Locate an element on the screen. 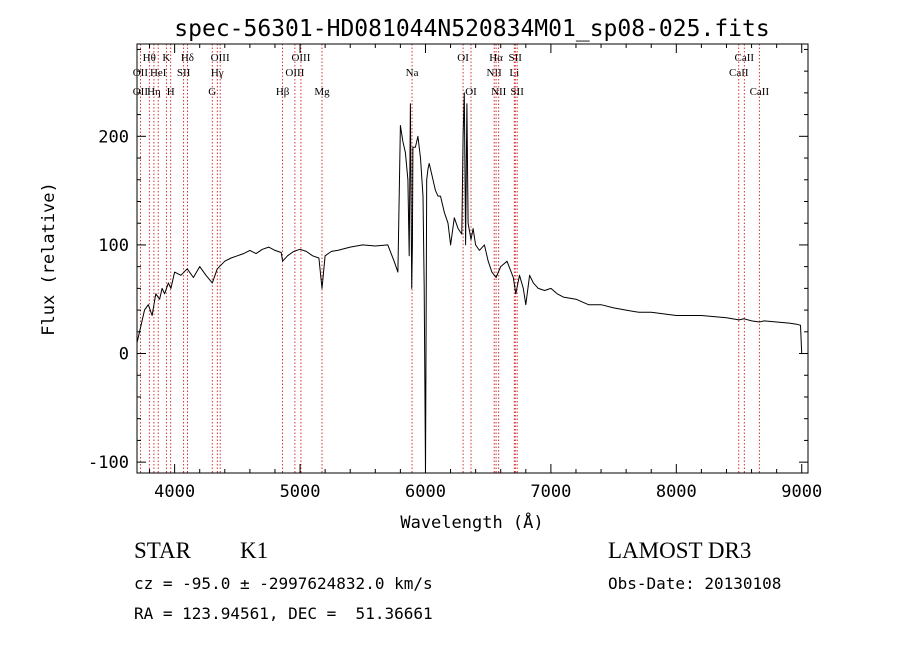 Image resolution: width=900 pixels, height=649 pixels. line-marker-label: Hη is located at coordinates (154, 92).